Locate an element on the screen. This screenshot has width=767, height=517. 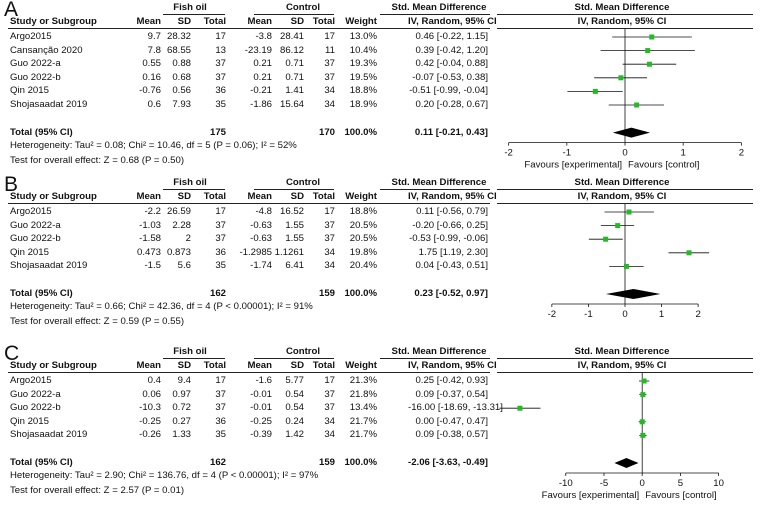
header-rule-plot is located at coordinates (625, 358).